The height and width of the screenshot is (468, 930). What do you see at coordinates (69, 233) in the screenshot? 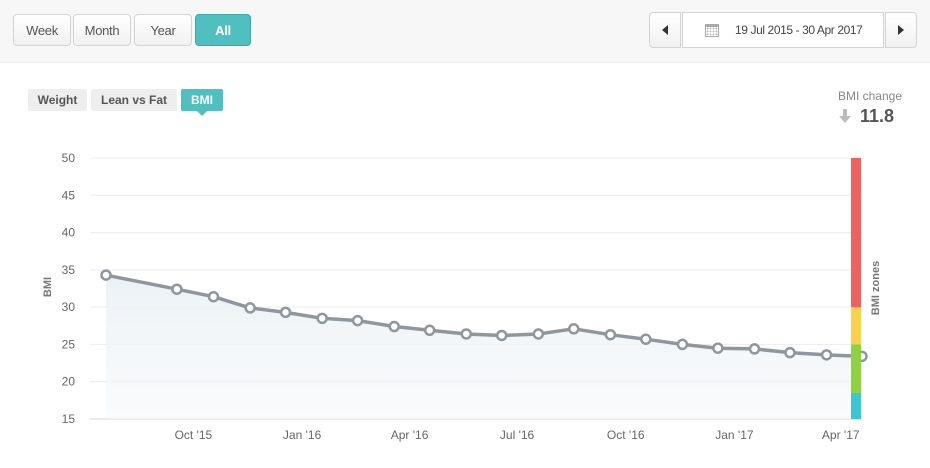
I see `y-tick-label: 40` at bounding box center [69, 233].